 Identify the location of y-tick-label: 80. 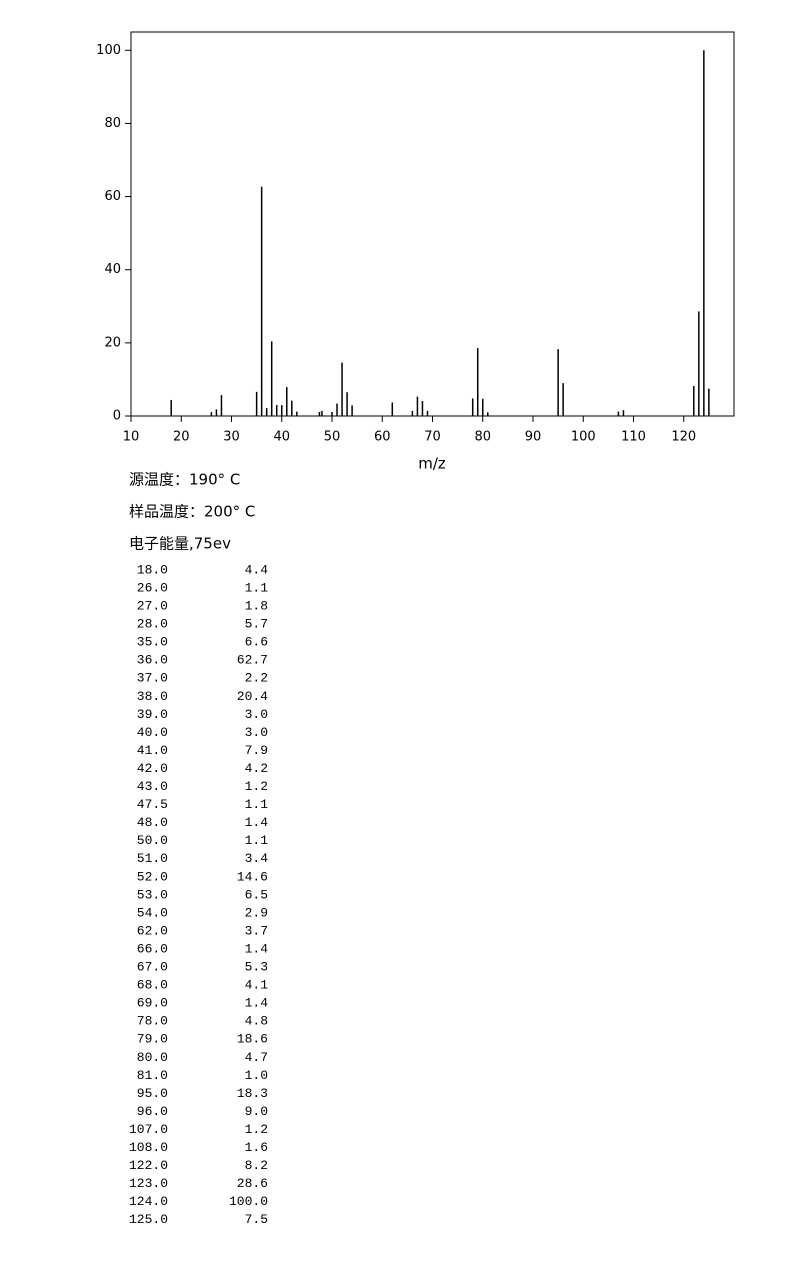
(112, 123).